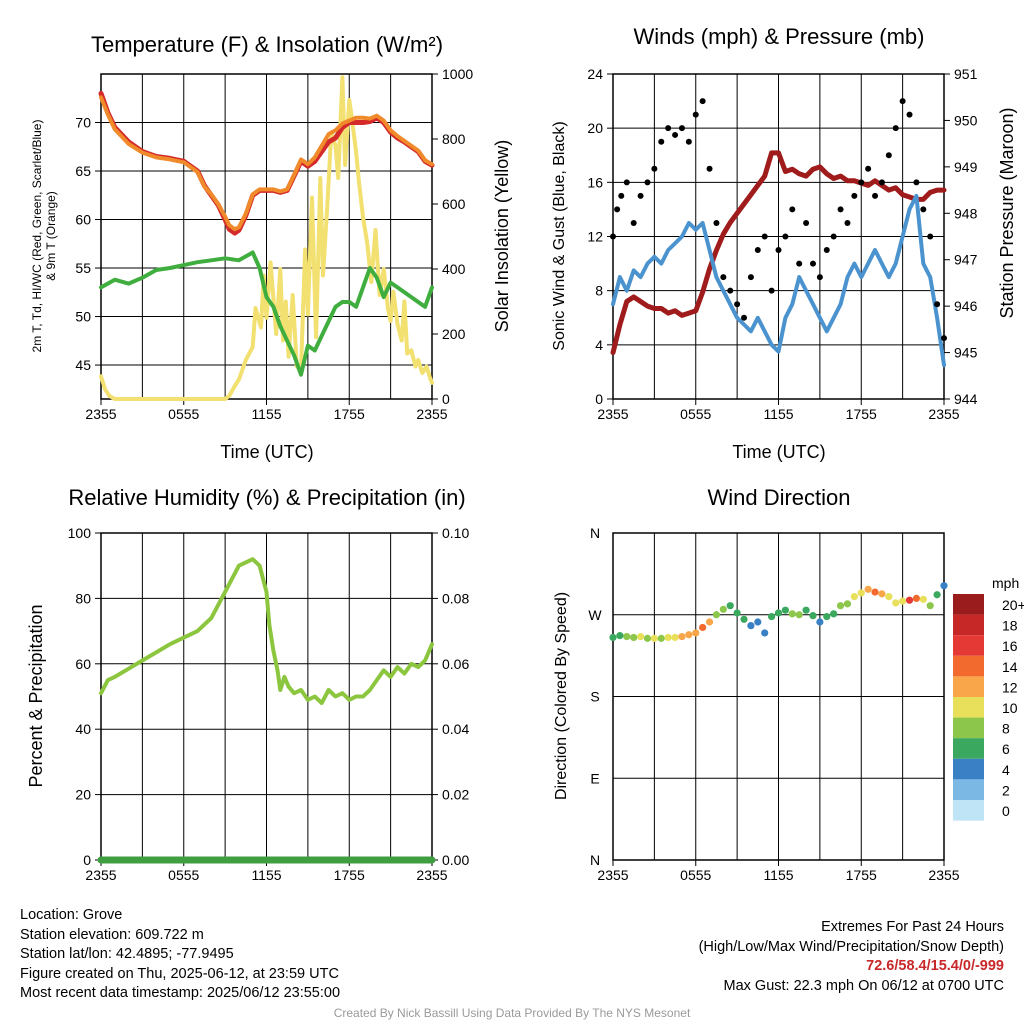 The image size is (1024, 1024). What do you see at coordinates (455, 598) in the screenshot?
I see `y2-tick-label: 0.08` at bounding box center [455, 598].